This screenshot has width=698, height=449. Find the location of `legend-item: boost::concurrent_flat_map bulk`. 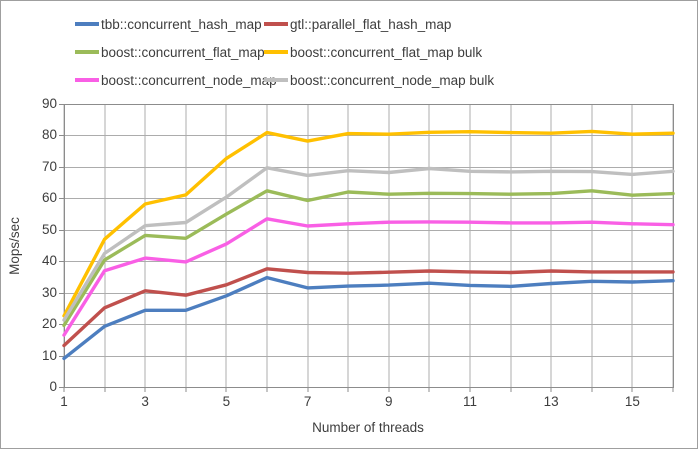

legend-item: boost::concurrent_flat_map bulk is located at coordinates (373, 52).